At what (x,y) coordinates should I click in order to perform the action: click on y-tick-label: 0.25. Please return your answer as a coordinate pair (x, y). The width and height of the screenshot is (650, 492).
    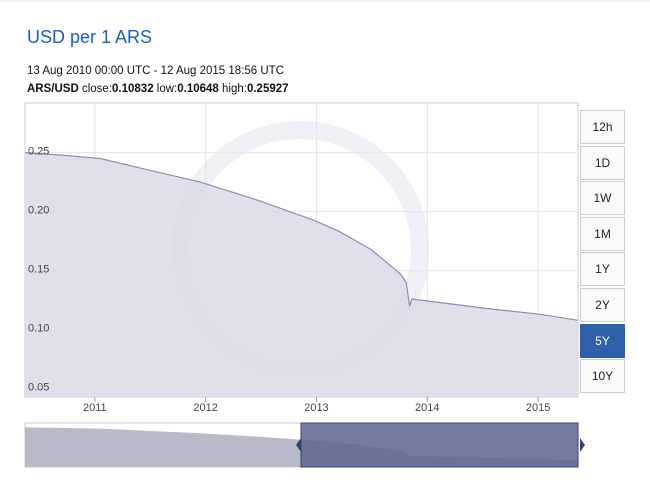
    Looking at the image, I should click on (38, 151).